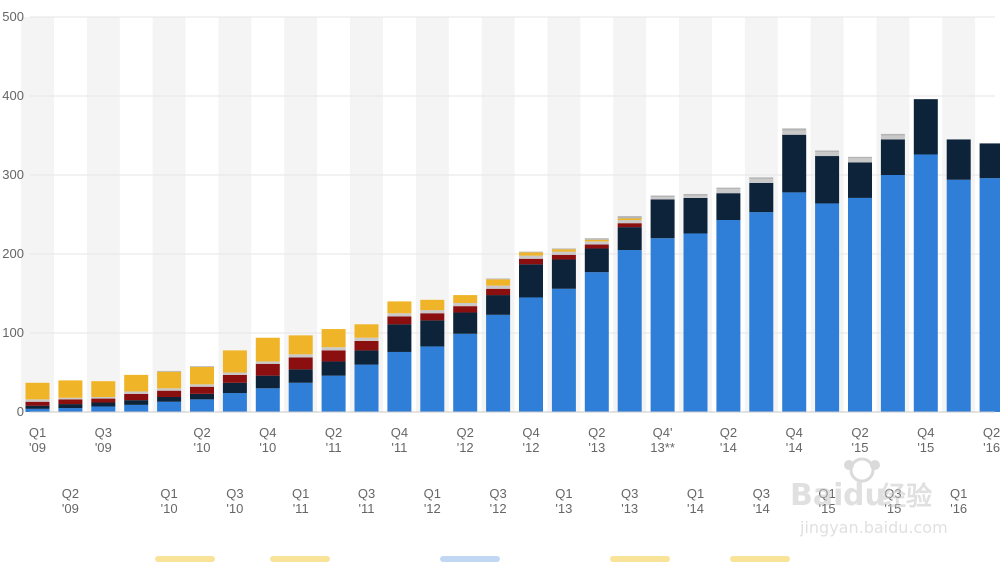  Describe the element at coordinates (869, 497) in the screenshot. I see `watermark-logo: Bai du 经验 jingyan.baidu.com` at that location.